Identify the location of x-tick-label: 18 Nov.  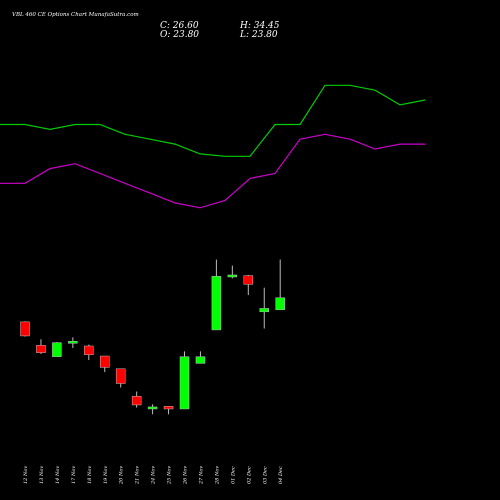
(90, 475).